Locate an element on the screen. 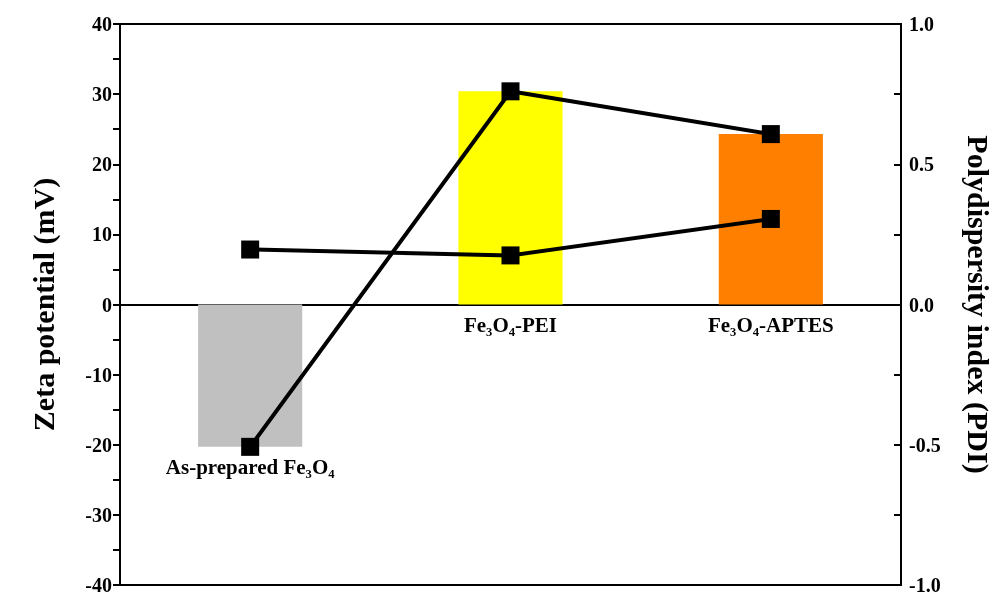 The image size is (1006, 603). y2-tick-label: -0.5 is located at coordinates (925, 444).